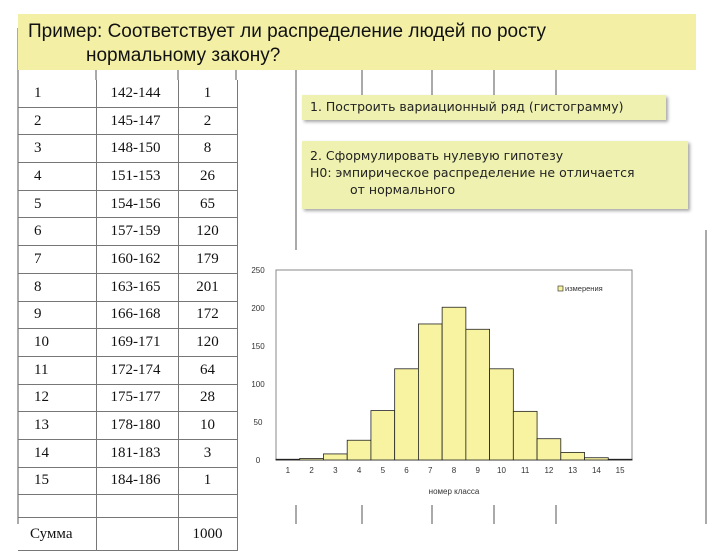 Image resolution: width=720 pixels, height=551 pixels. I want to click on title-line-2: нормальному закону?, so click(183, 55).